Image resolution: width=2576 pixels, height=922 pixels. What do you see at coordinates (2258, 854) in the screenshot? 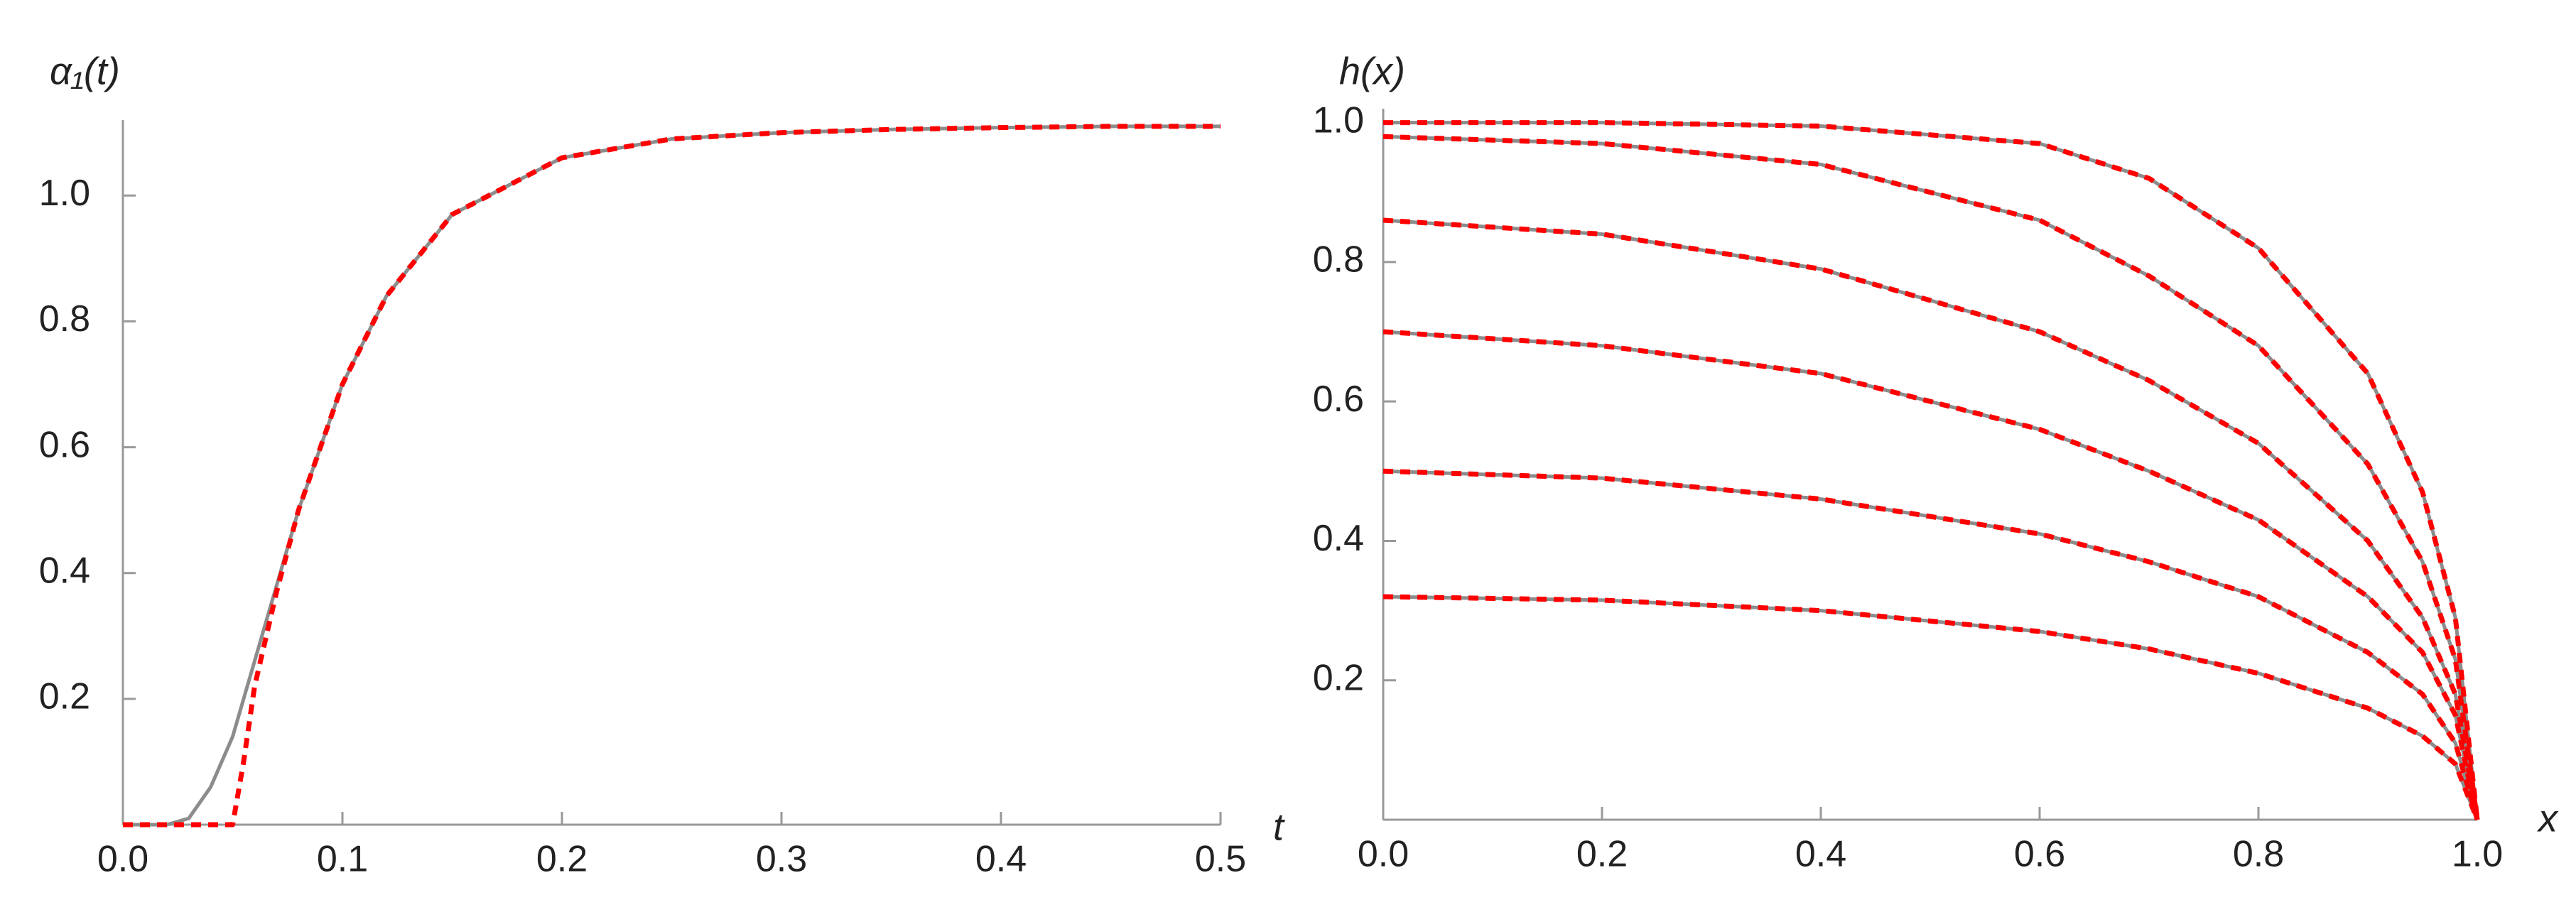
I see `x-tick-label: 0.8` at bounding box center [2258, 854].